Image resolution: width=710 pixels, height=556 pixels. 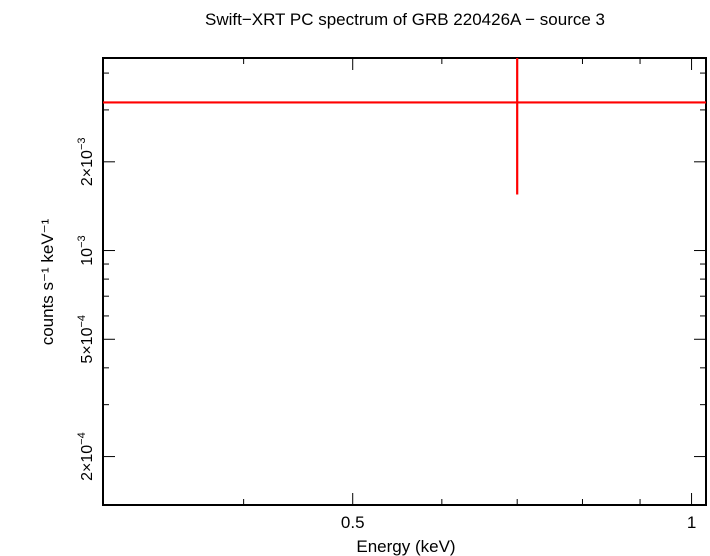 What do you see at coordinates (86, 339) in the screenshot?
I see `y-tick-label: 5×10−4` at bounding box center [86, 339].